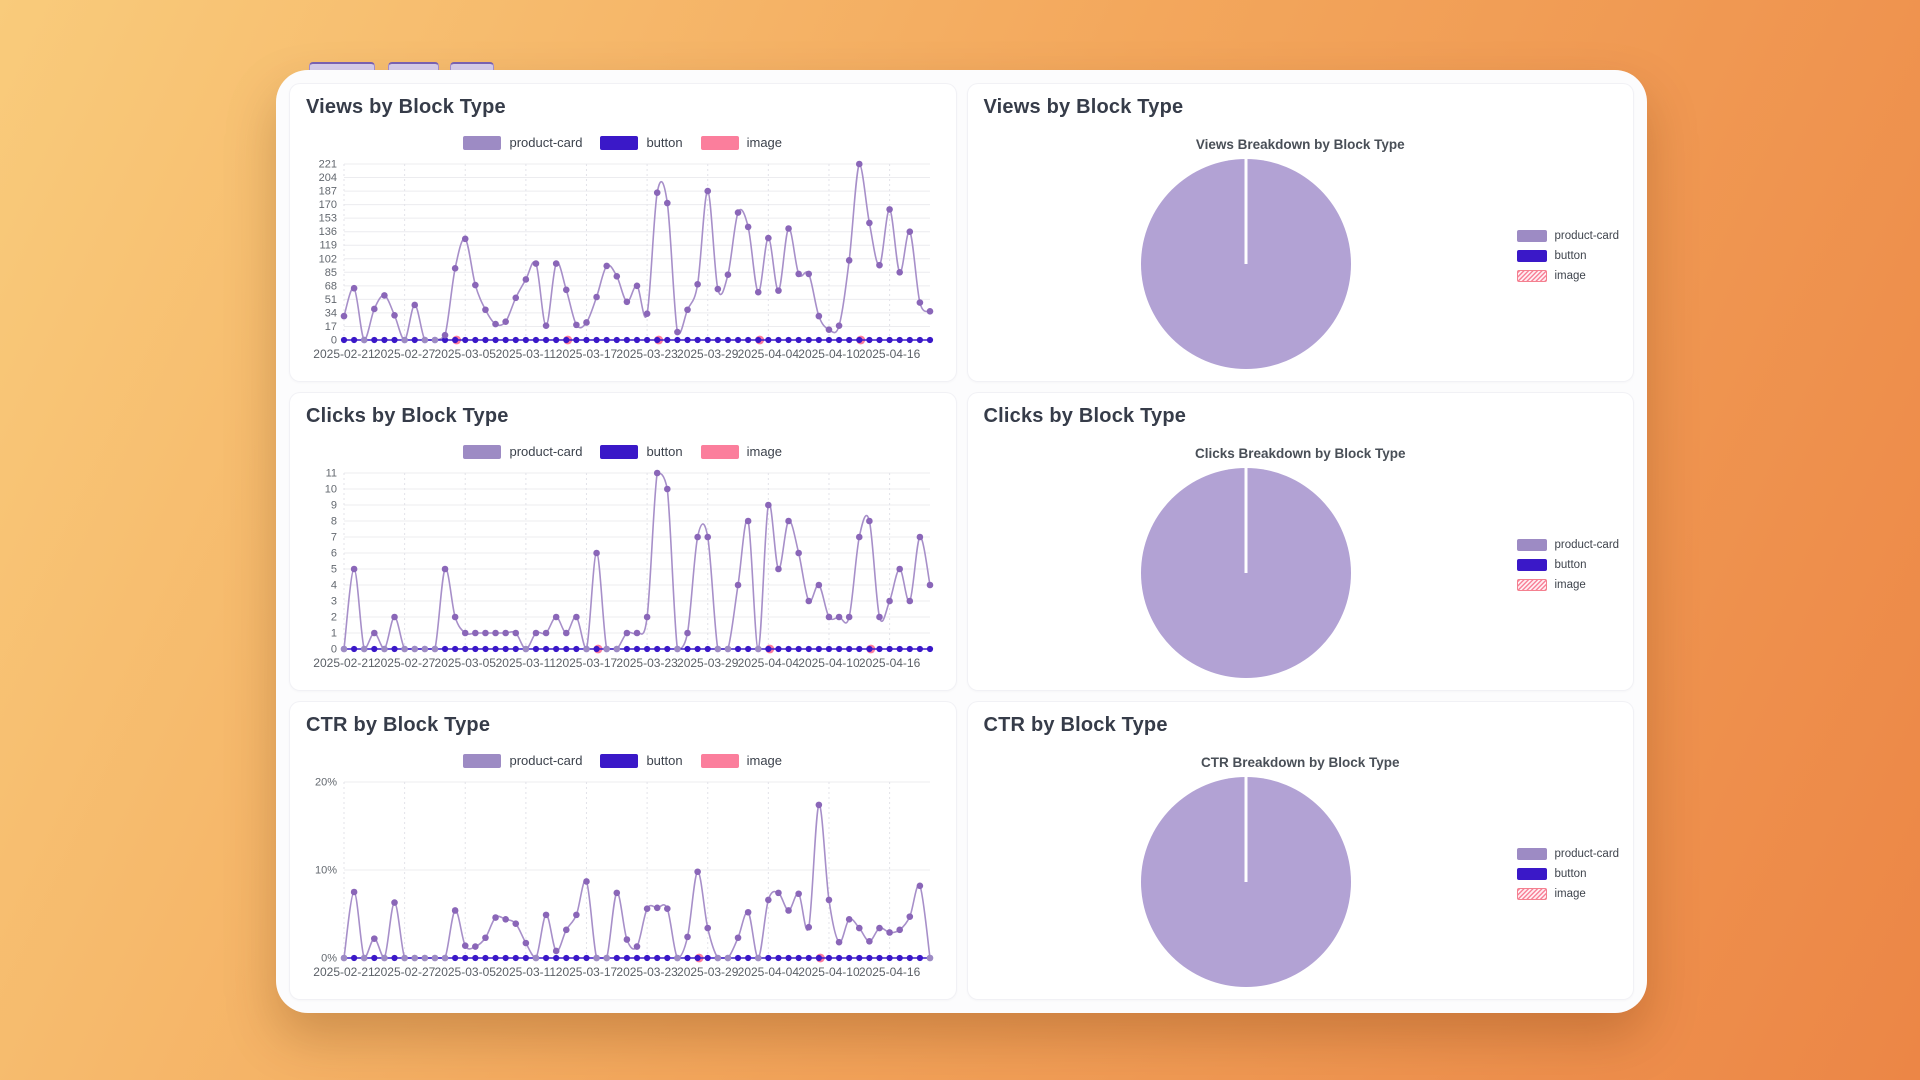 This screenshot has height=1080, width=1920. What do you see at coordinates (326, 783) in the screenshot?
I see `svg-text: 20%` at bounding box center [326, 783].